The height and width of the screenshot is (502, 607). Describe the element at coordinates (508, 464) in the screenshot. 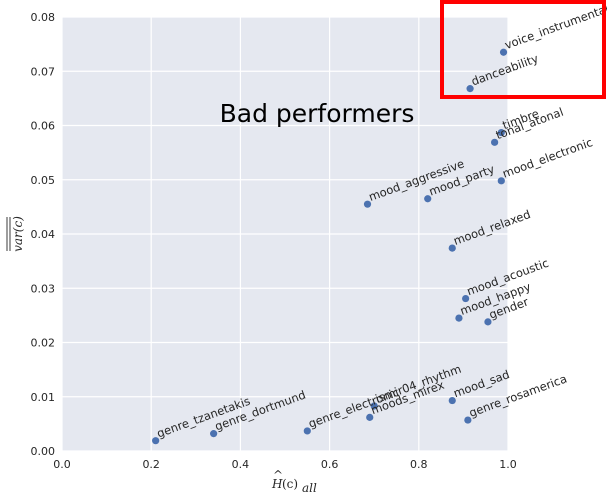

I see `x-tick-label: 1.0` at that location.